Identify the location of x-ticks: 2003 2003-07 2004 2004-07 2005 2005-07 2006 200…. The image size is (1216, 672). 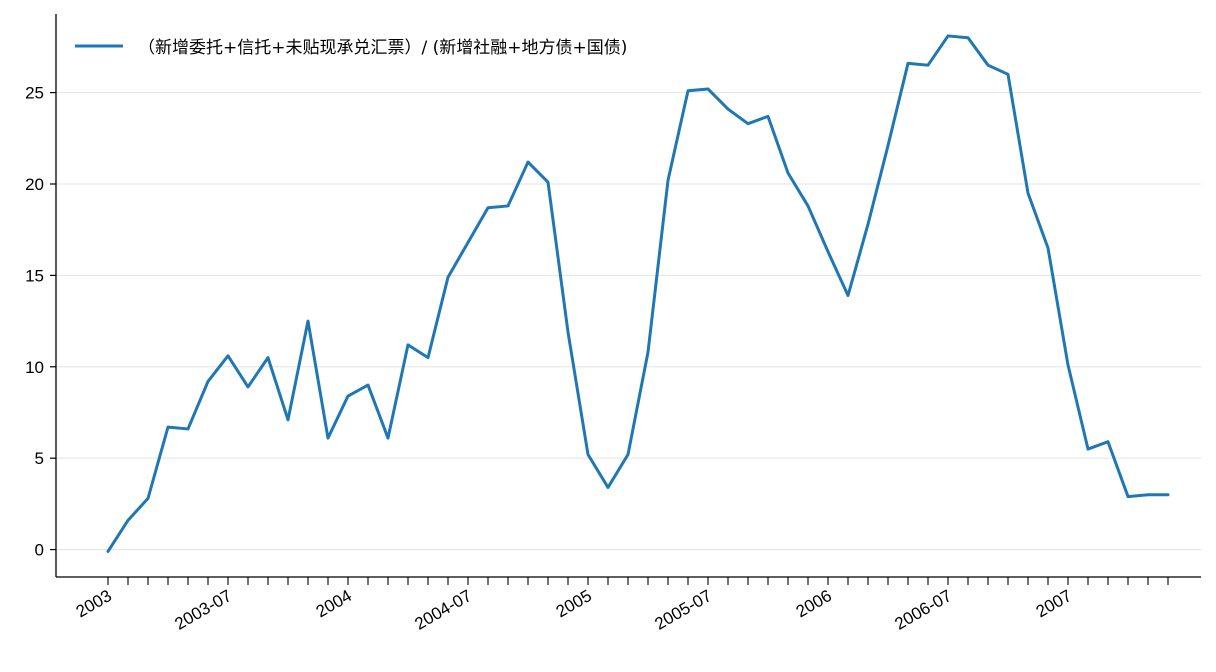
(621, 605).